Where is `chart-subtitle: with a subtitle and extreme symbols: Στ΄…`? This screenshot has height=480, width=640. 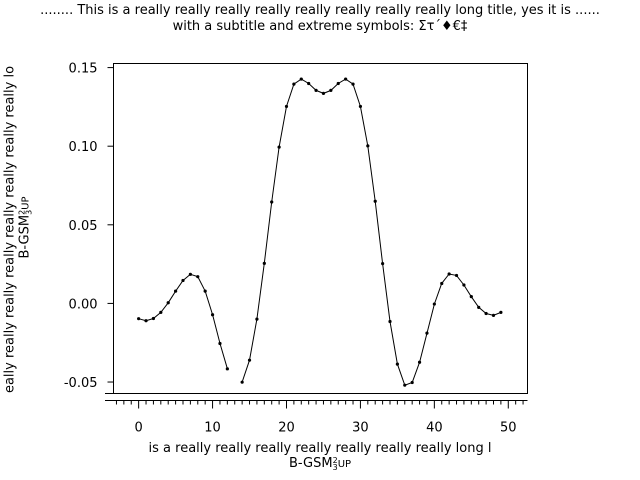 chart-subtitle: with a subtitle and extreme symbols: Στ΄… is located at coordinates (320, 26).